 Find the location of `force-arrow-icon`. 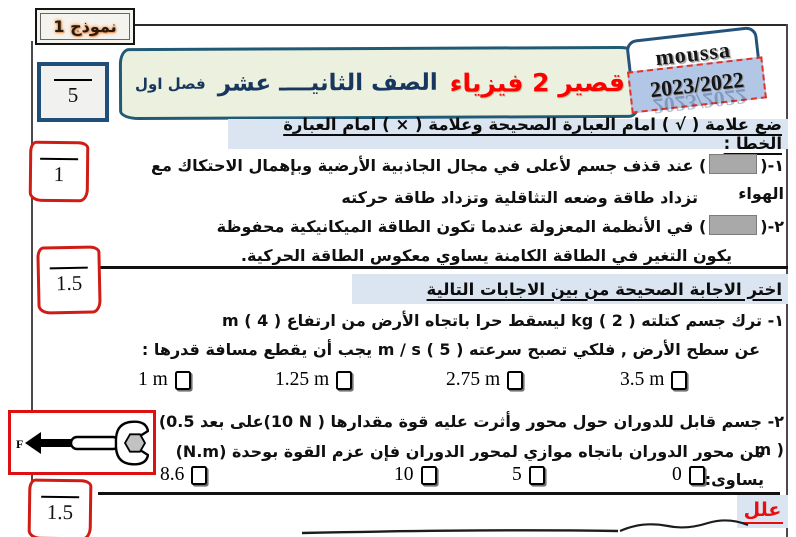

force-arrow-icon is located at coordinates (33, 442).